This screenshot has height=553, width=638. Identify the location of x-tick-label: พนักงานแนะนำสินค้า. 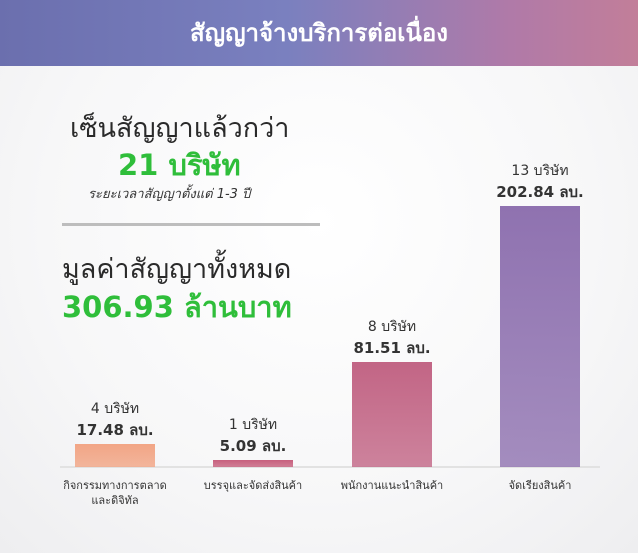
(392, 485).